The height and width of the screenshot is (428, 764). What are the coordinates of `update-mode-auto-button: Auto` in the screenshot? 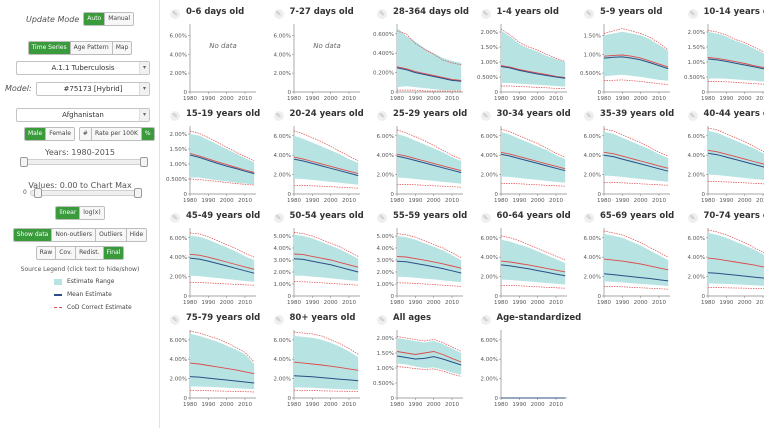 It's located at (94, 19).